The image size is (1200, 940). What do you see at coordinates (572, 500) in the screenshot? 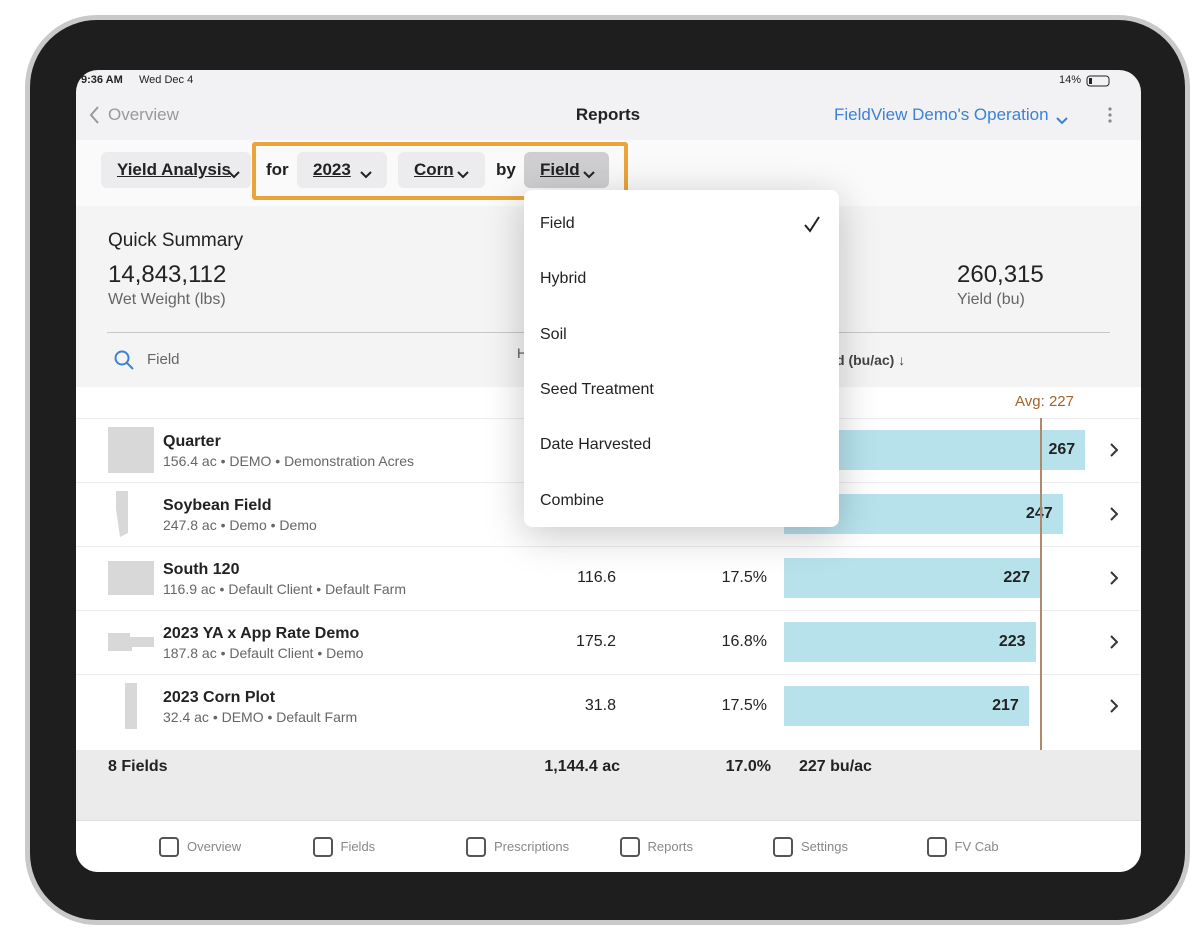
I see `dropdown-item: Combine` at bounding box center [572, 500].